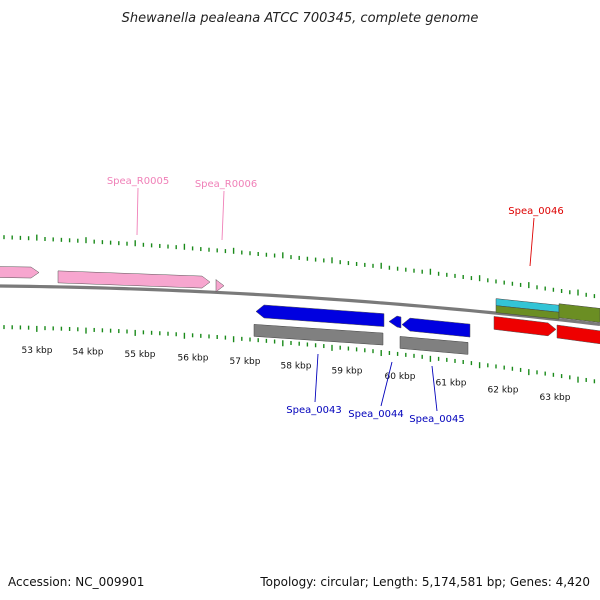 The image size is (600, 600). What do you see at coordinates (245, 362) in the screenshot?
I see `scale-label: 57 kbp` at bounding box center [245, 362].